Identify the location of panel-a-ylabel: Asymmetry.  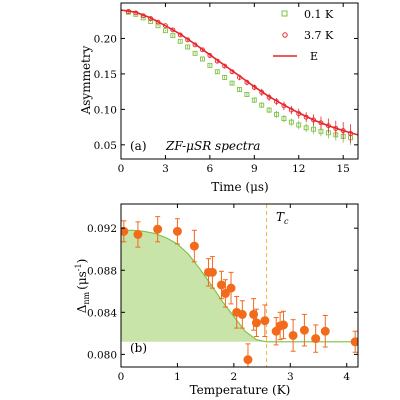
(86, 80).